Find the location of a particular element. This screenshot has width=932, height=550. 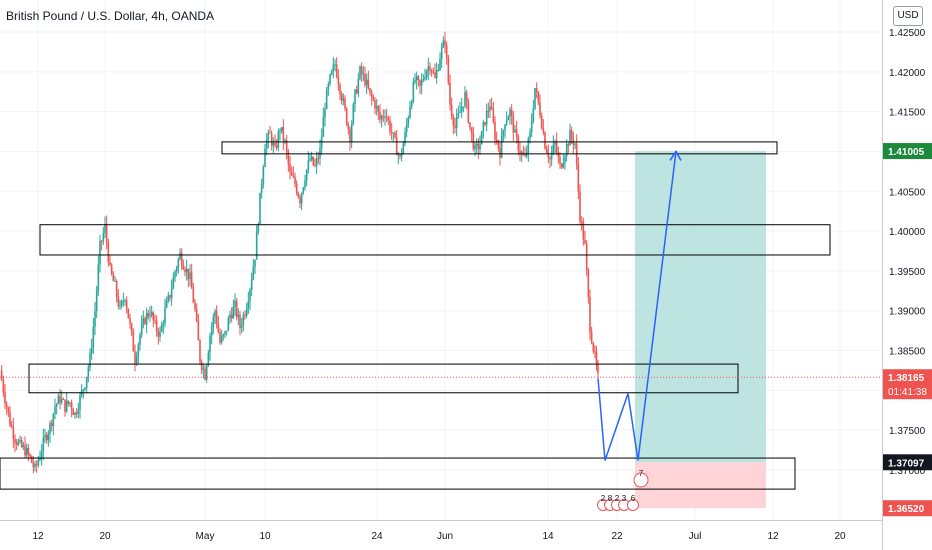

y-tick-label: 1.40500 is located at coordinates (907, 192).